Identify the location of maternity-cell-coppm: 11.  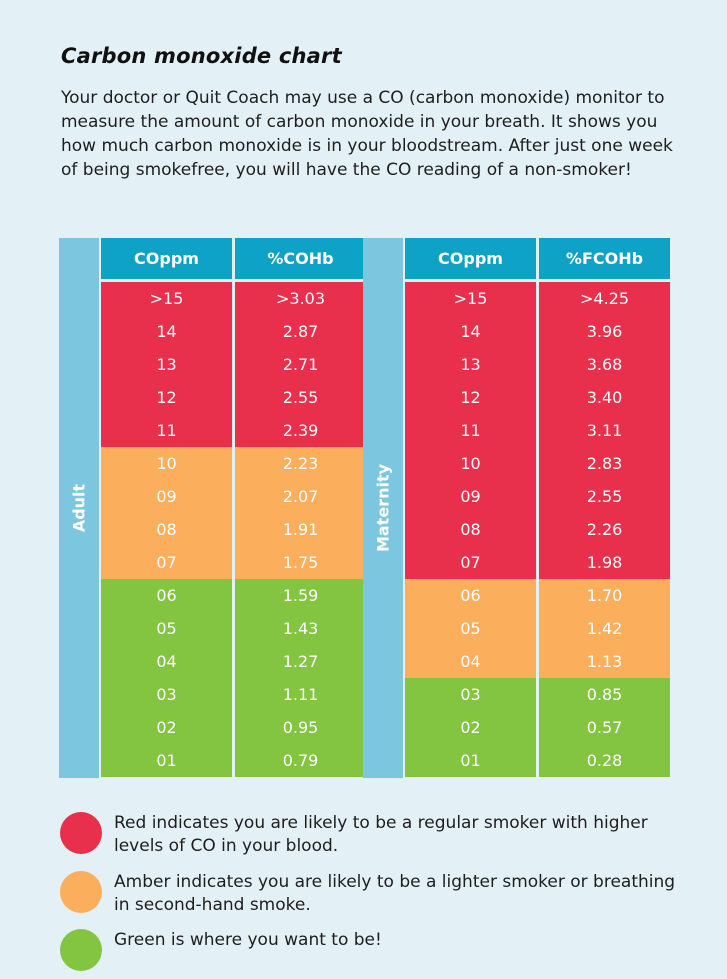
(470, 430).